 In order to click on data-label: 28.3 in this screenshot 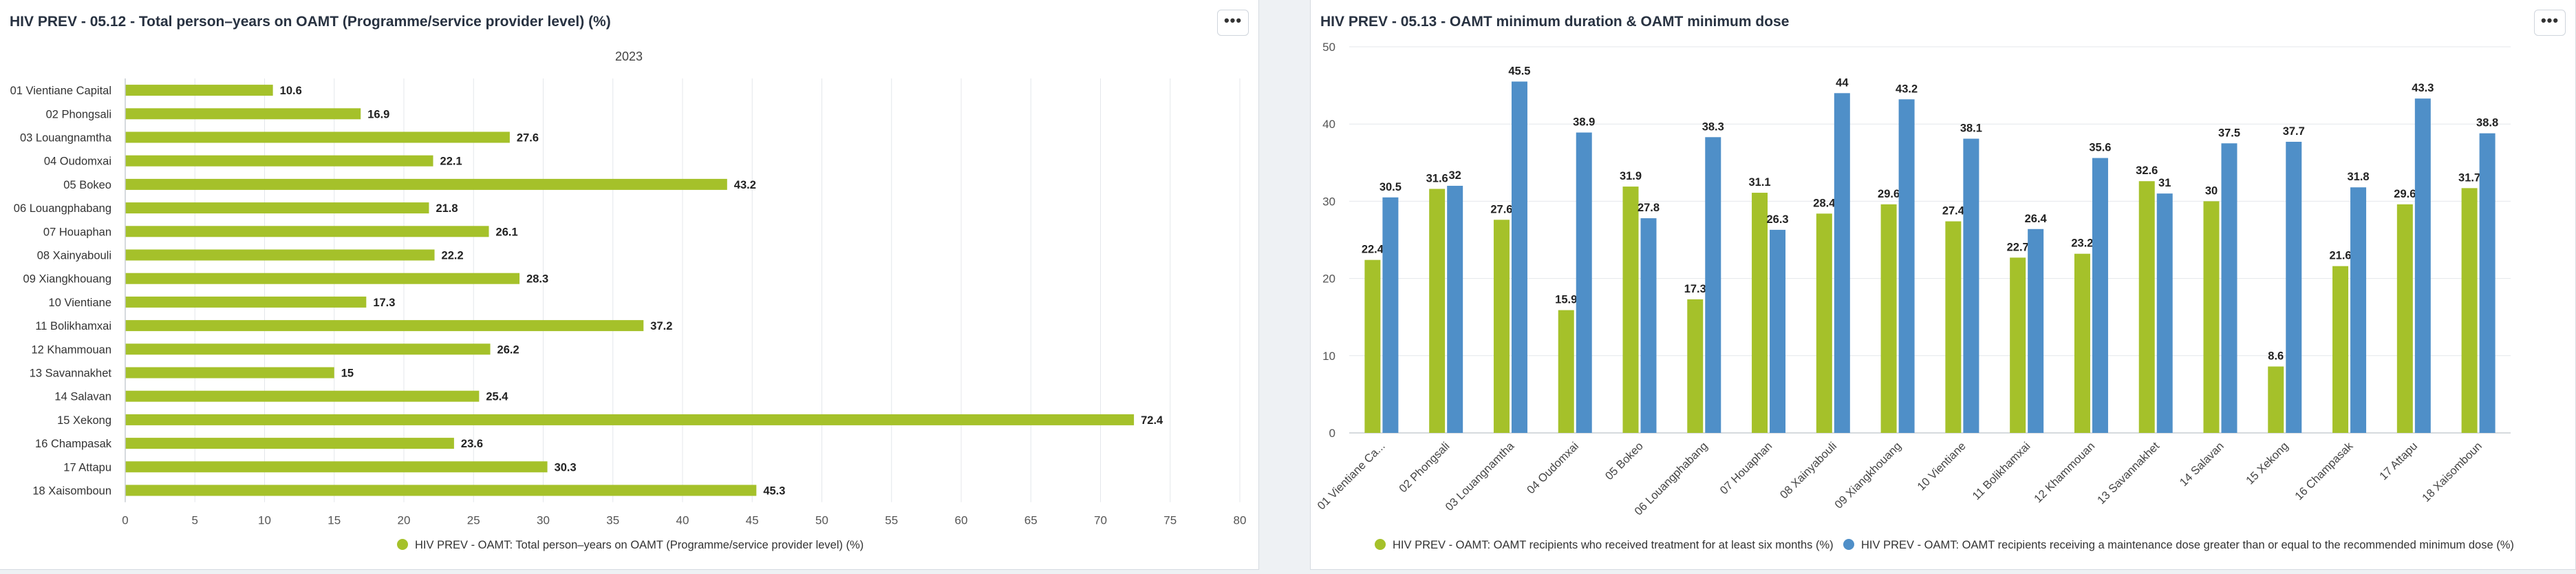, I will do `click(537, 279)`.